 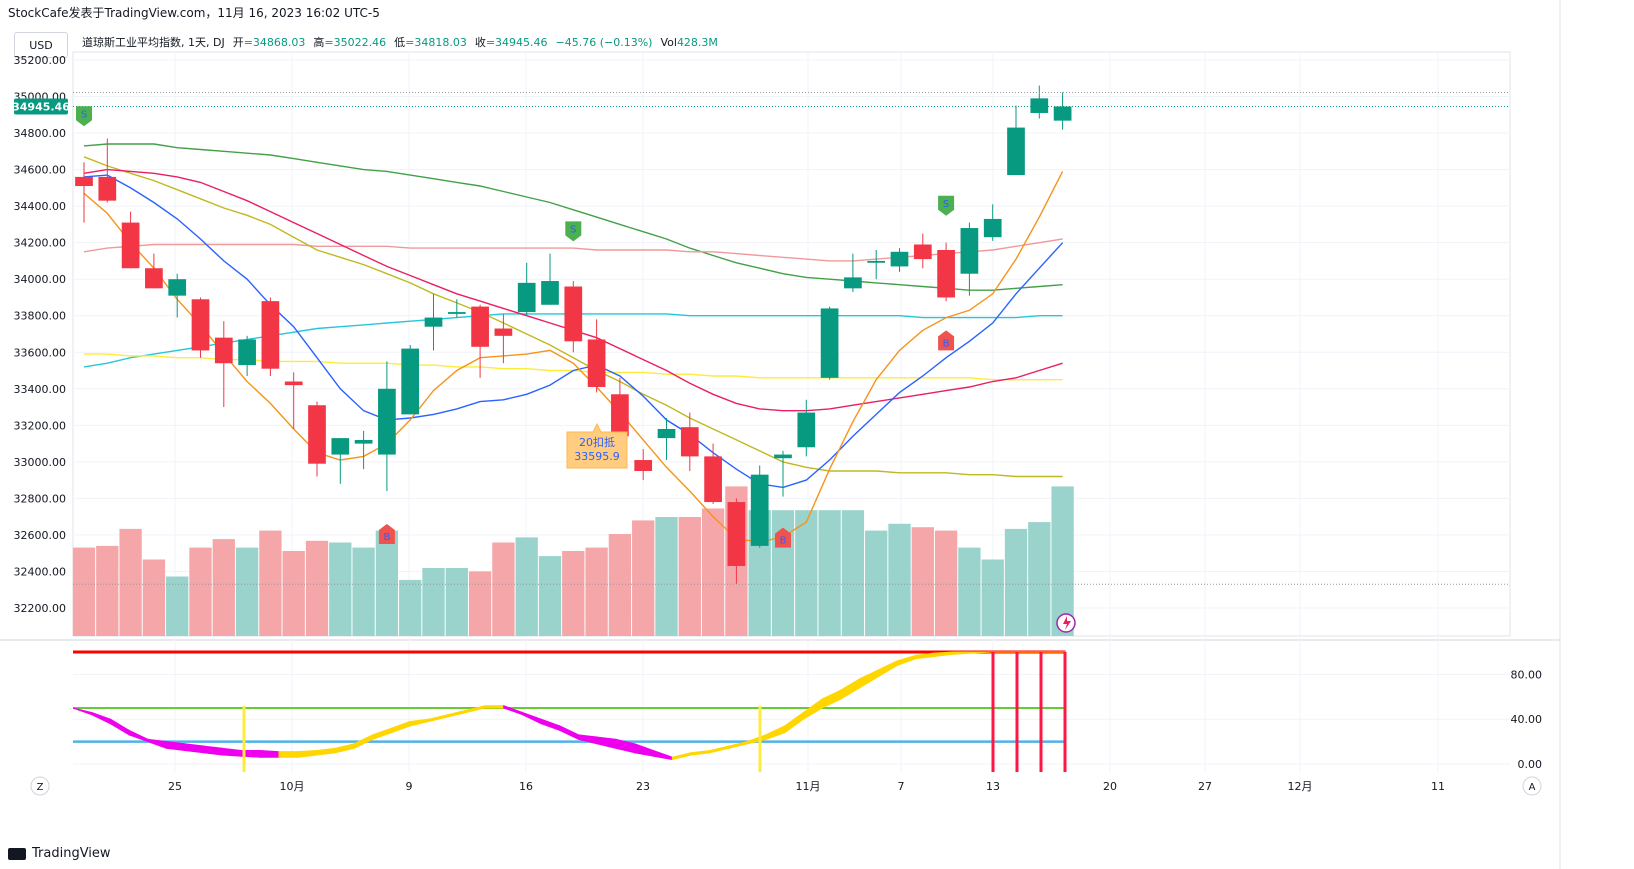 I want to click on auto-scale-button, so click(x=1532, y=786).